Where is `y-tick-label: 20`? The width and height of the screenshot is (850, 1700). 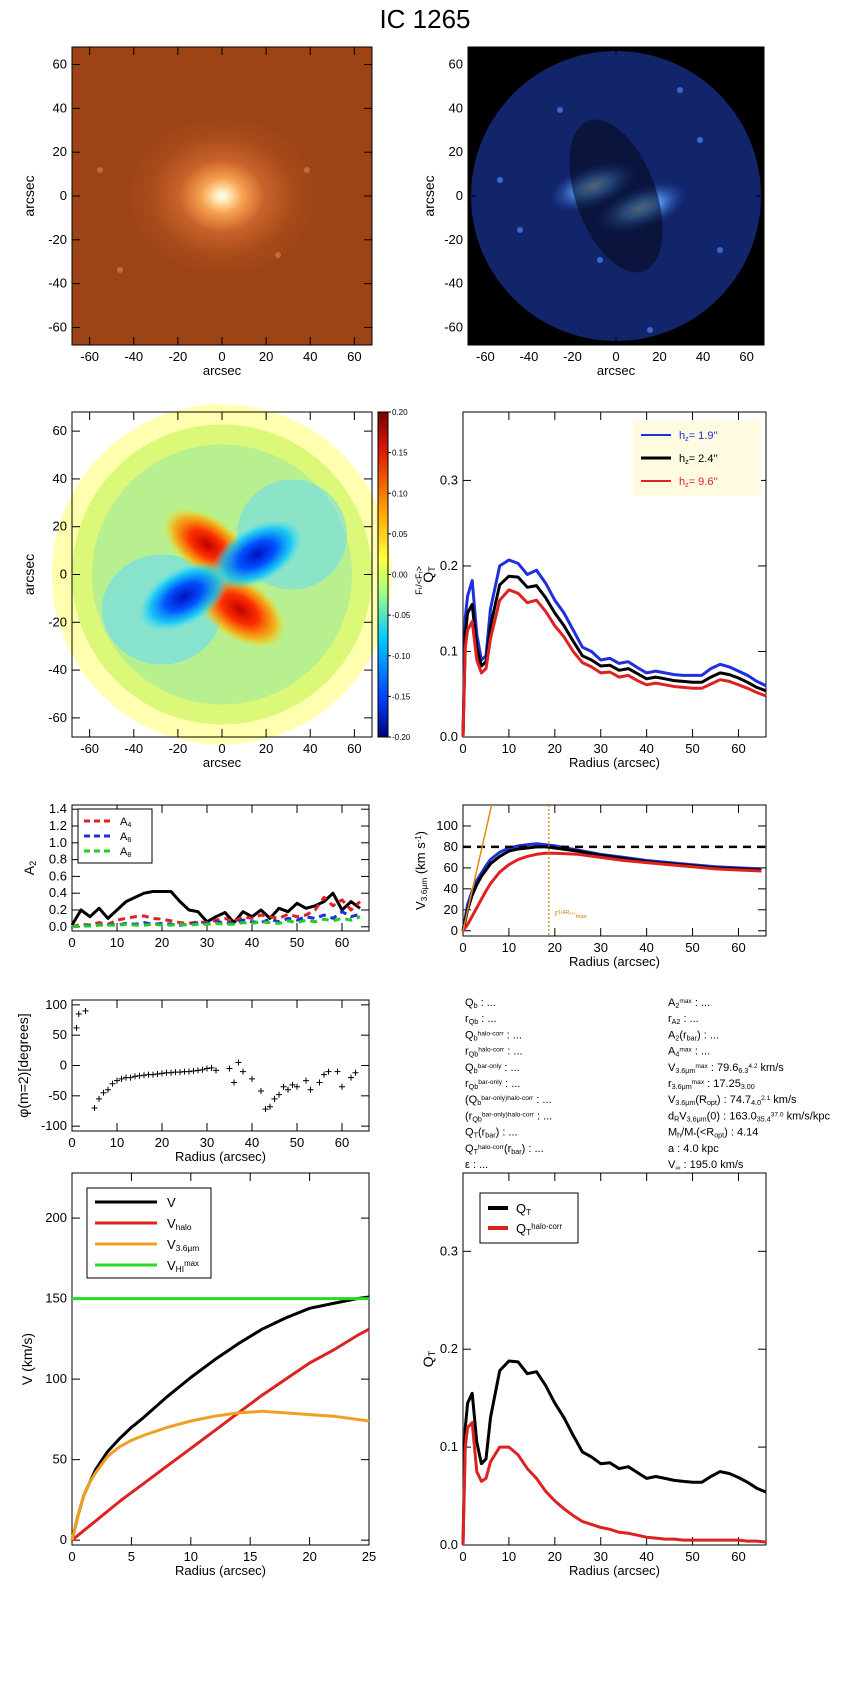 y-tick-label: 20 is located at coordinates (60, 526).